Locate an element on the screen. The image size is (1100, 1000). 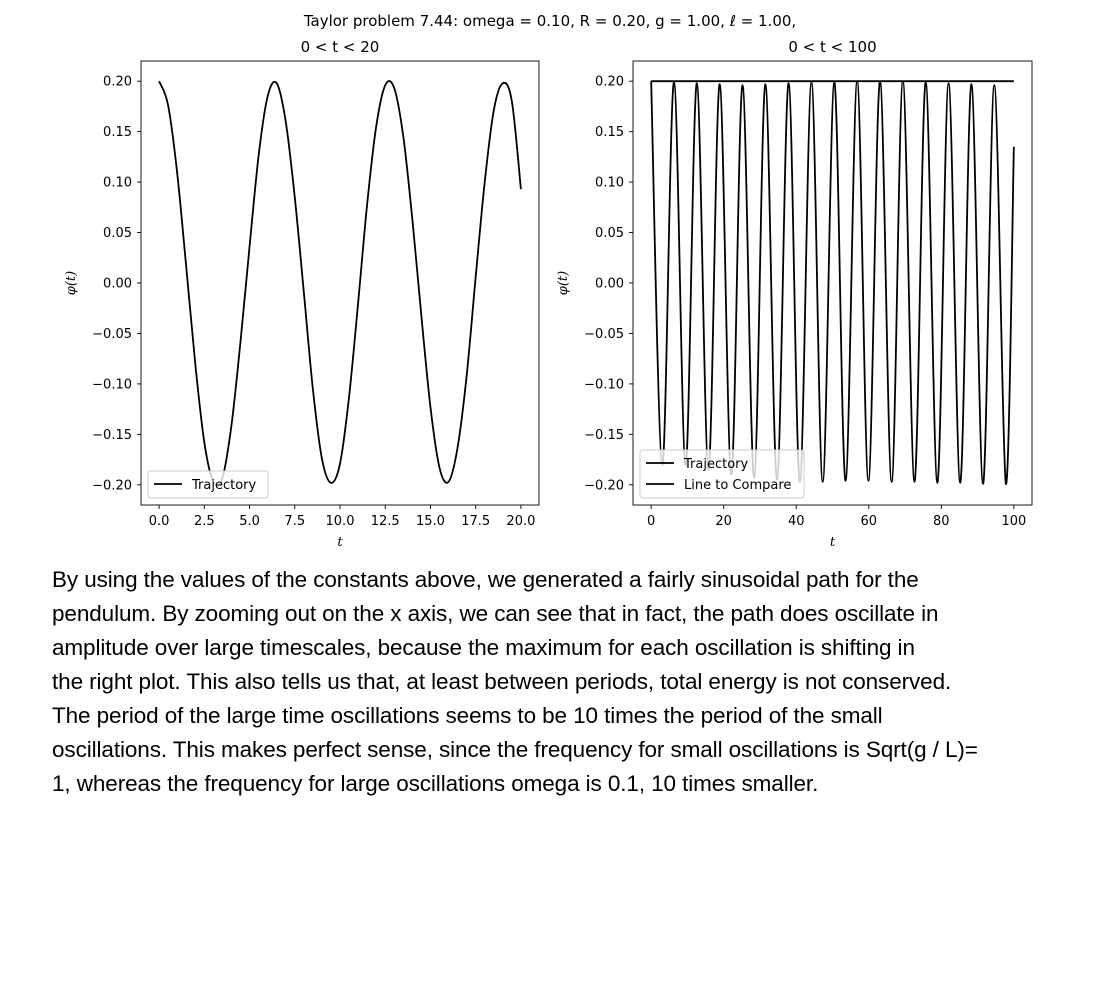
x-tick-label: 0 is located at coordinates (651, 521).